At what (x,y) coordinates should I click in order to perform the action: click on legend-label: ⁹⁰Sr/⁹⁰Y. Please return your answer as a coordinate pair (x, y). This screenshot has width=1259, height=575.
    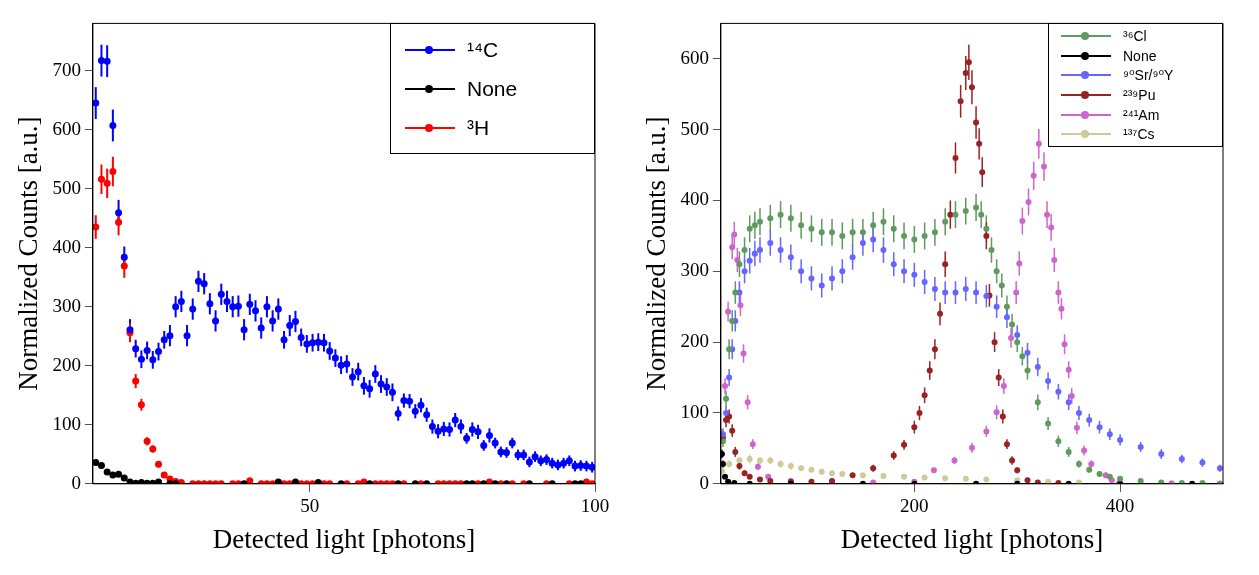
    Looking at the image, I should click on (1148, 75).